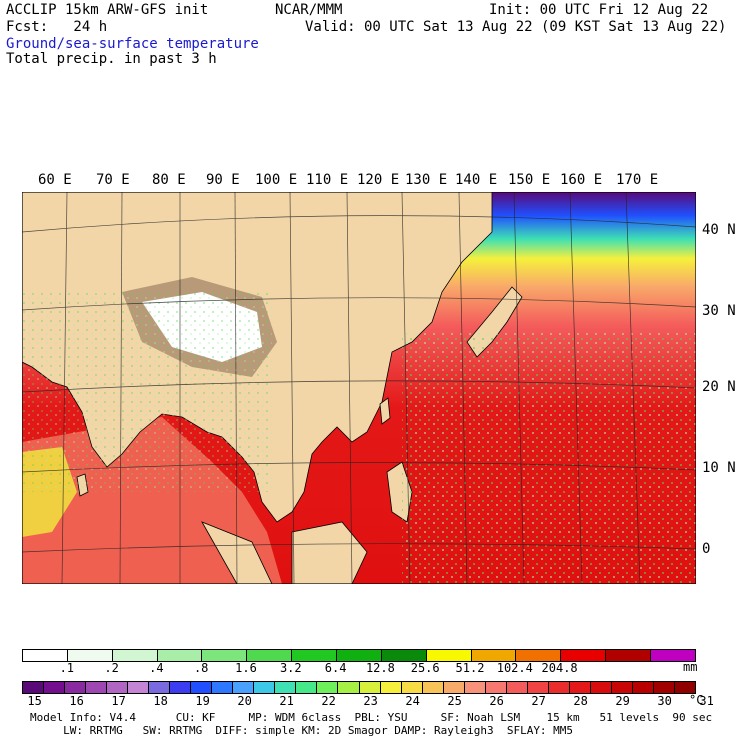 The height and width of the screenshot is (740, 740). I want to click on colorbar-tick-label: 17, so click(118, 701).